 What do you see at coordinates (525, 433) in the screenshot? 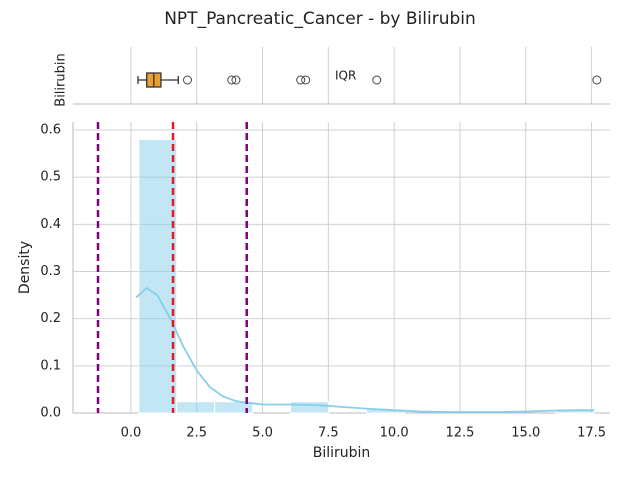
I see `x-tick-label: 15.0` at bounding box center [525, 433].